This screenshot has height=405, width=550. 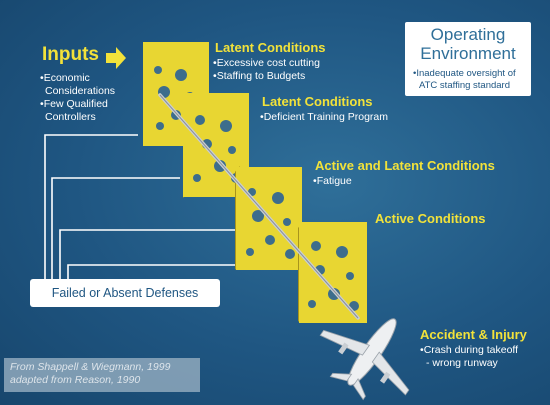 What do you see at coordinates (465, 85) in the screenshot?
I see `operating-environment-item: ATC staffing standard` at bounding box center [465, 85].